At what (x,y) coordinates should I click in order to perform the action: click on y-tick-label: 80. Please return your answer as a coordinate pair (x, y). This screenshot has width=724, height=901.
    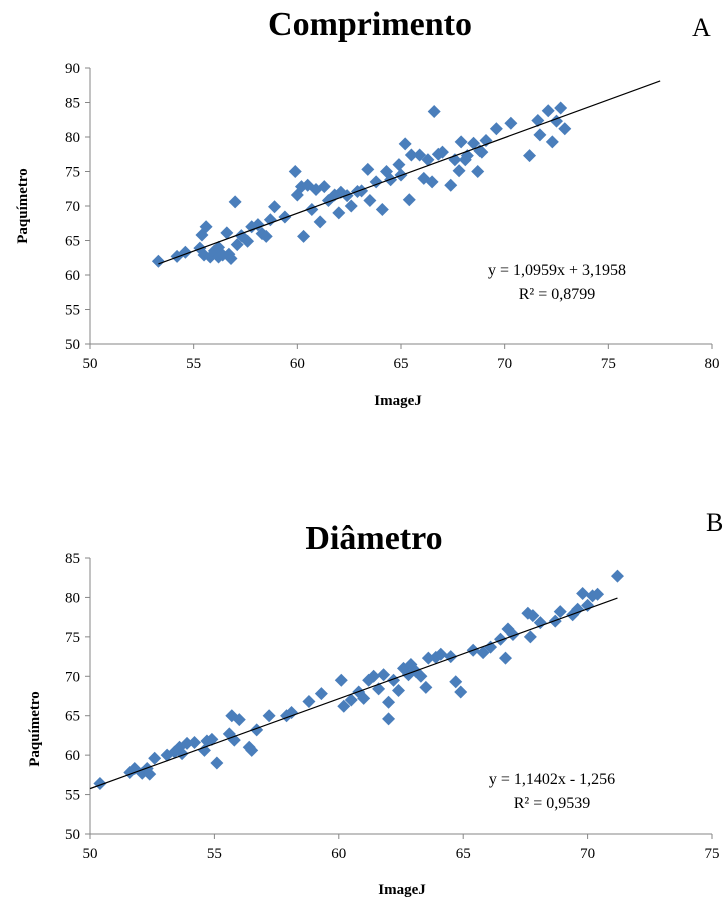
    Looking at the image, I should click on (72, 138).